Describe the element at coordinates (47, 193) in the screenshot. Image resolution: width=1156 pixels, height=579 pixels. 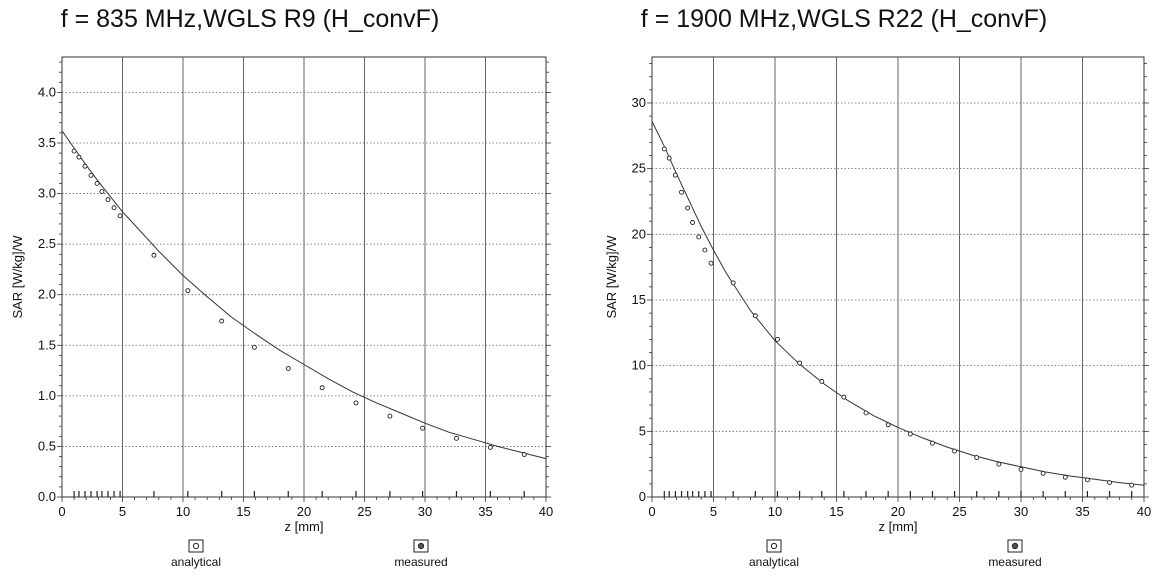
I see `y-tick-label: 3.0` at that location.